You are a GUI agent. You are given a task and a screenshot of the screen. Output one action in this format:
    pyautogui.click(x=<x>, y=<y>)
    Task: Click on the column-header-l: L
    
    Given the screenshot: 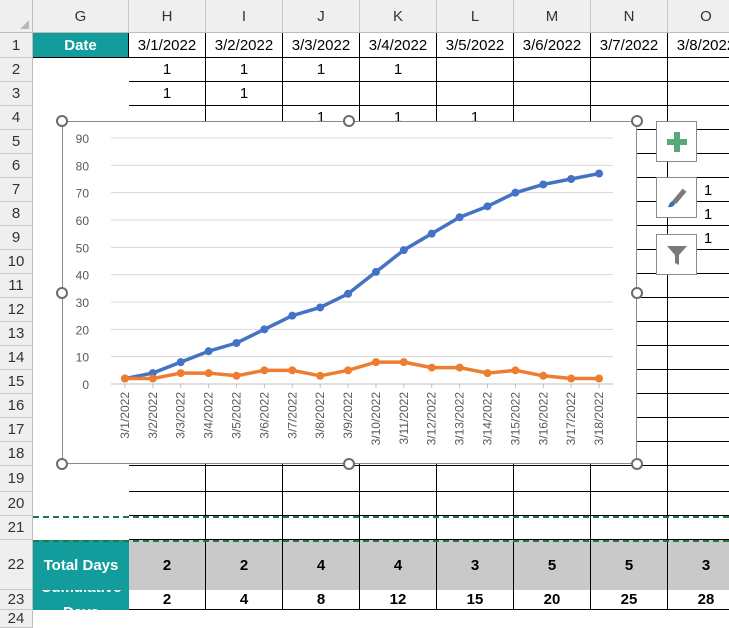 What is the action you would take?
    pyautogui.click(x=475, y=16)
    